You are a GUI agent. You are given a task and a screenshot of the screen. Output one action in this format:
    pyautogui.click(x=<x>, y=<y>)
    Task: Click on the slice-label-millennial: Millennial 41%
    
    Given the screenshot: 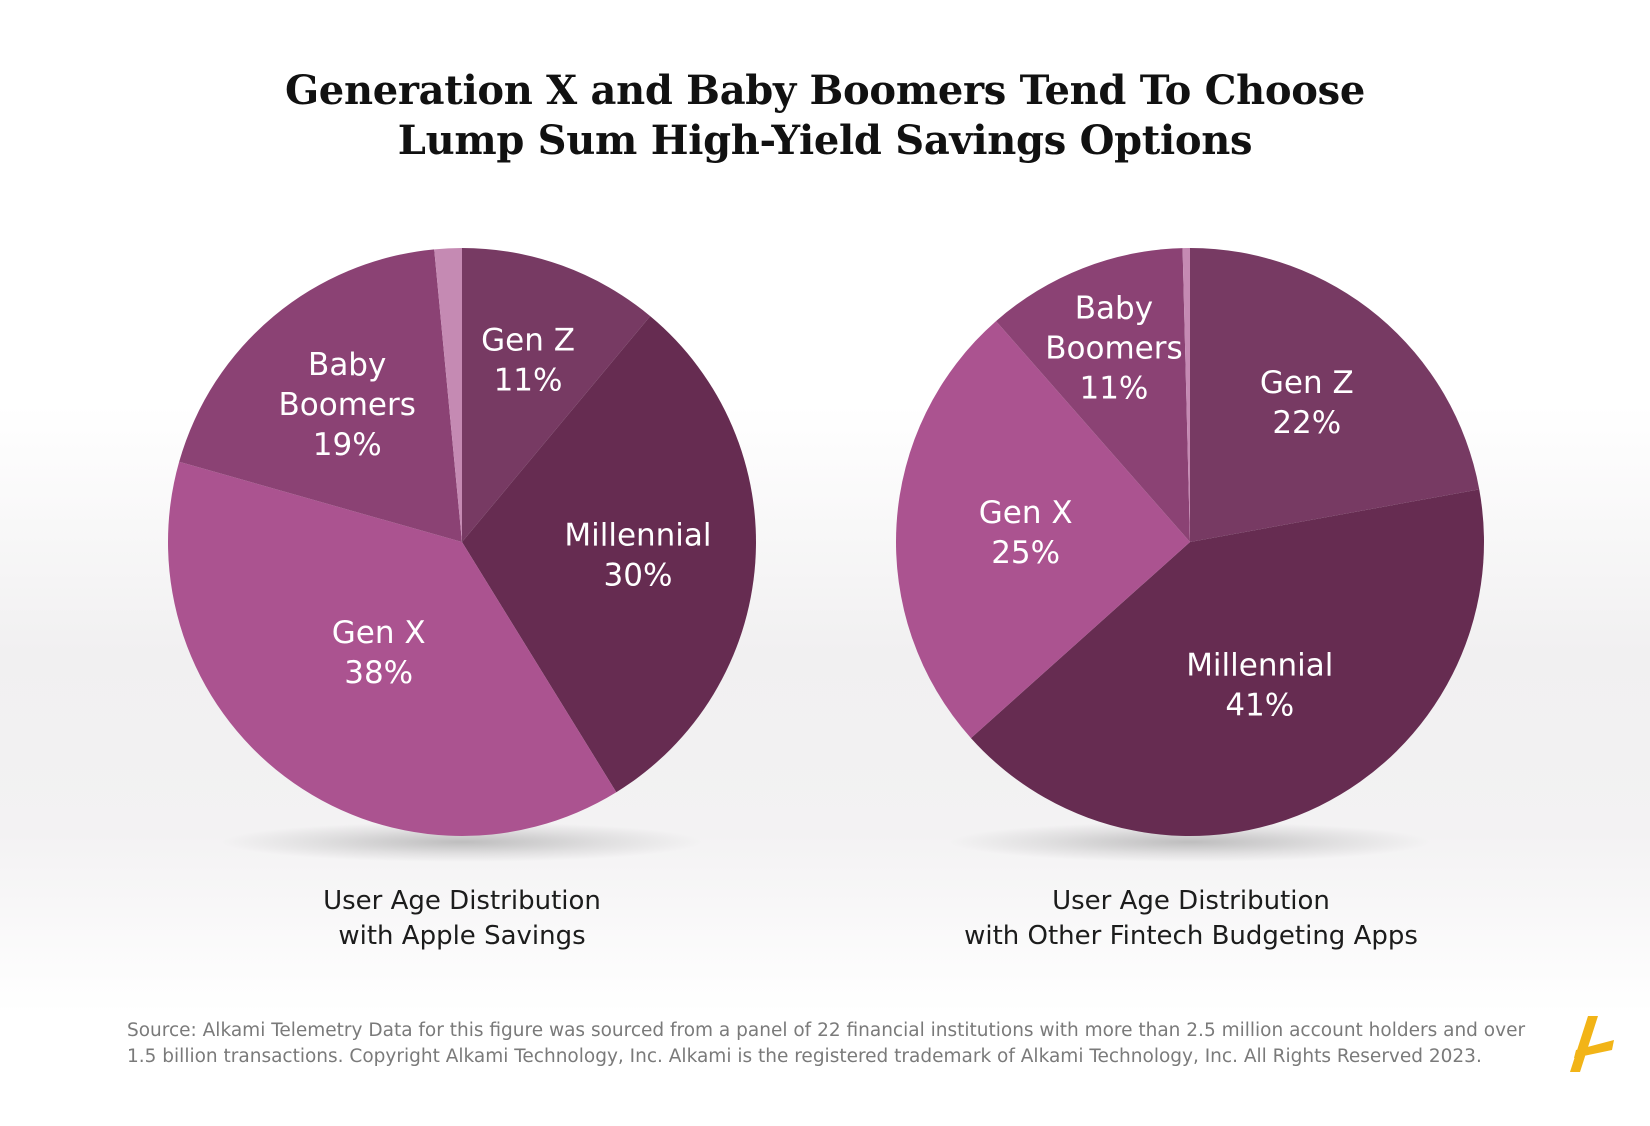 What is the action you would take?
    pyautogui.click(x=1259, y=686)
    